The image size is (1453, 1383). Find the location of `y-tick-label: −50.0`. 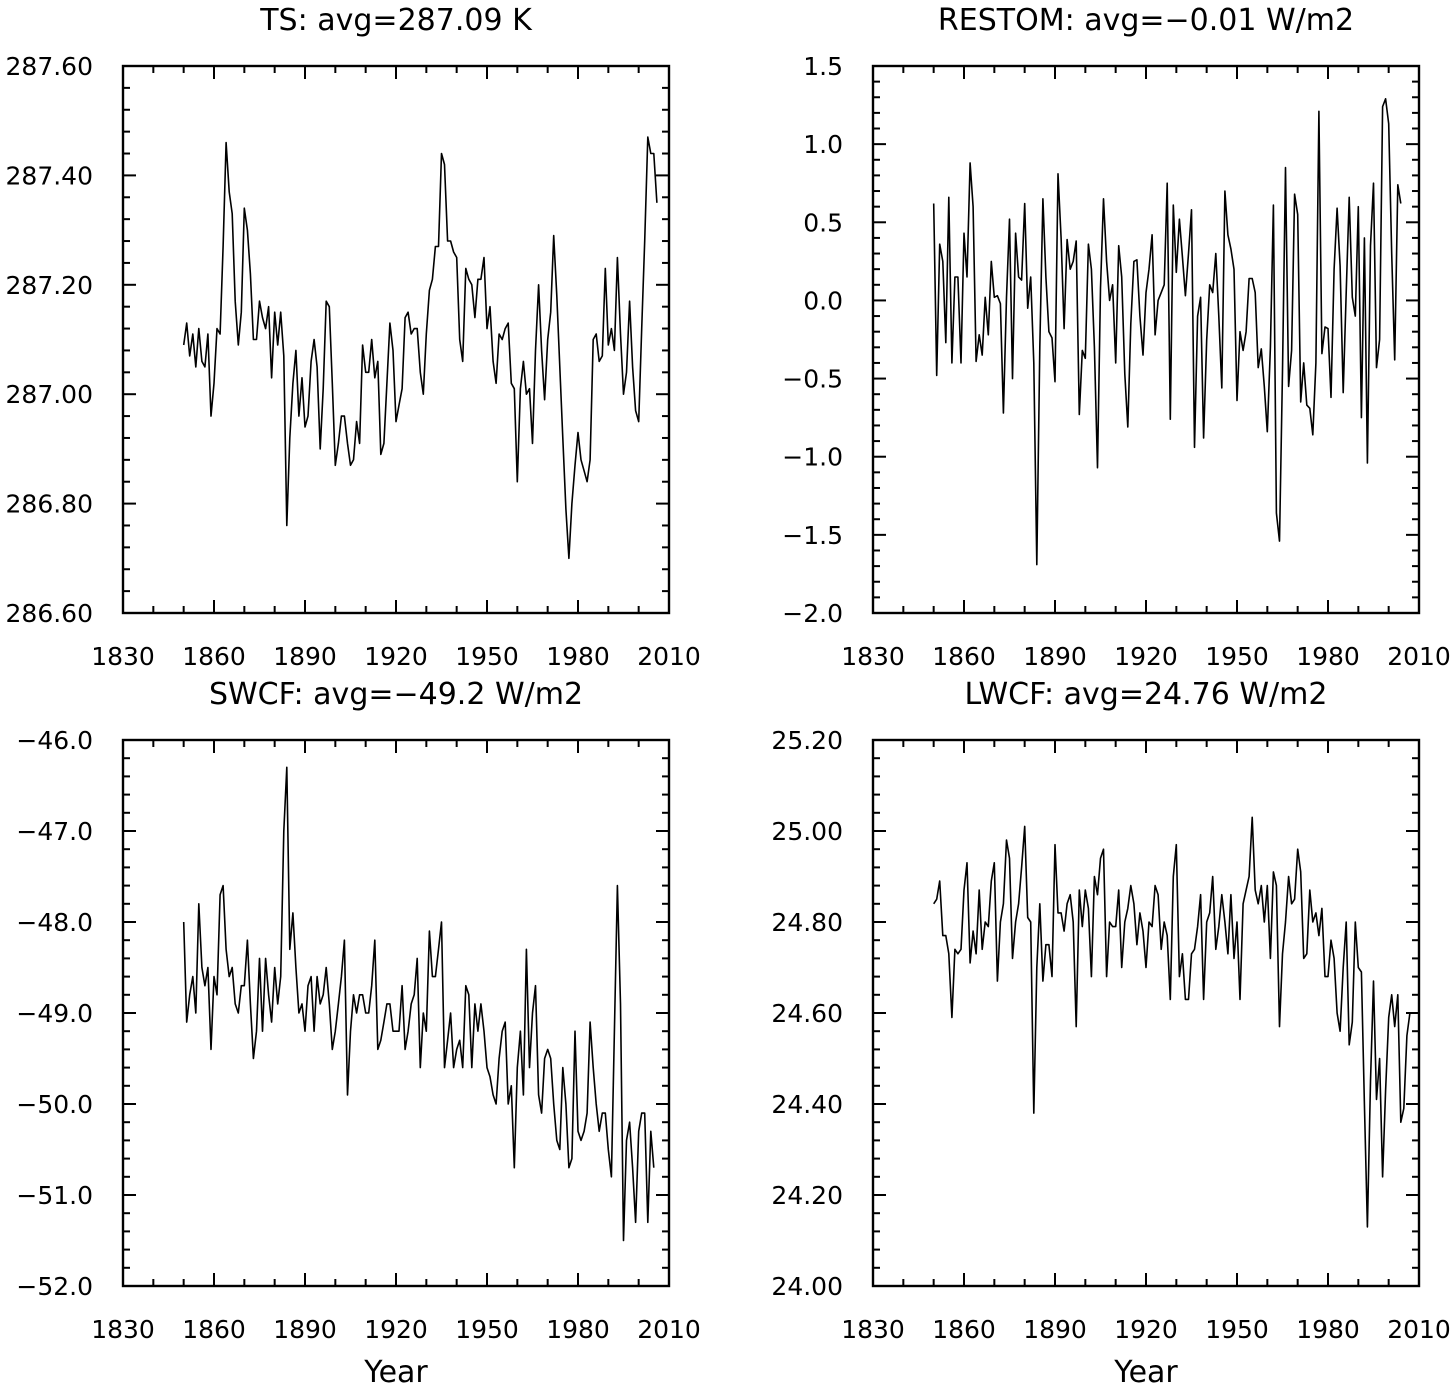

y-tick-label: −50.0 is located at coordinates (54, 1104).